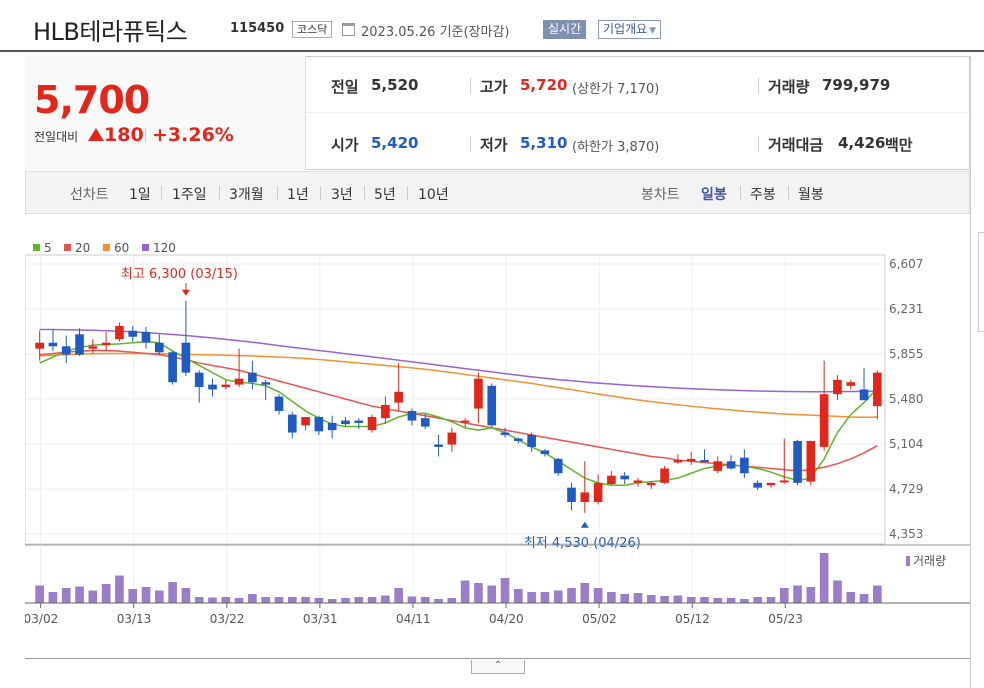 The height and width of the screenshot is (688, 984). What do you see at coordinates (110, 32) in the screenshot?
I see `stock-name: HLB테라퓨틱스` at bounding box center [110, 32].